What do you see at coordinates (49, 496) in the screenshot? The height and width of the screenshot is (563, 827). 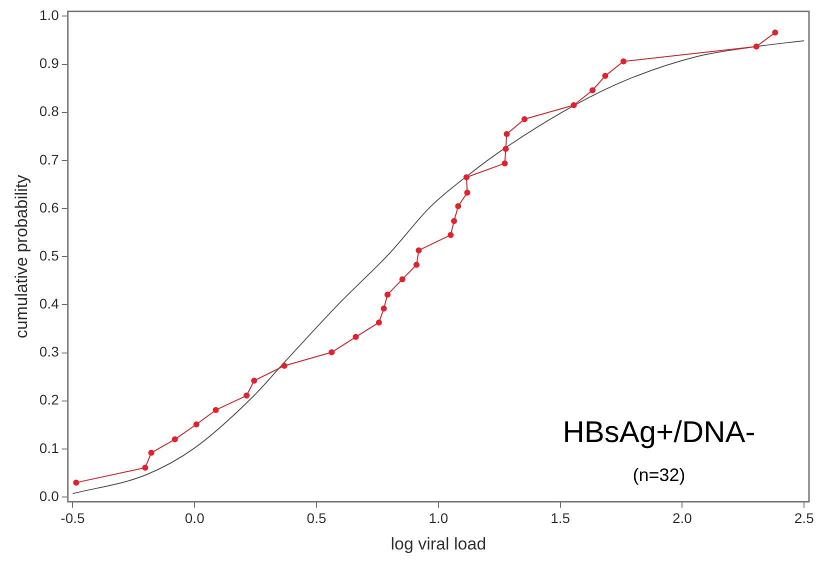 I see `y-tick-label: 0.0` at bounding box center [49, 496].